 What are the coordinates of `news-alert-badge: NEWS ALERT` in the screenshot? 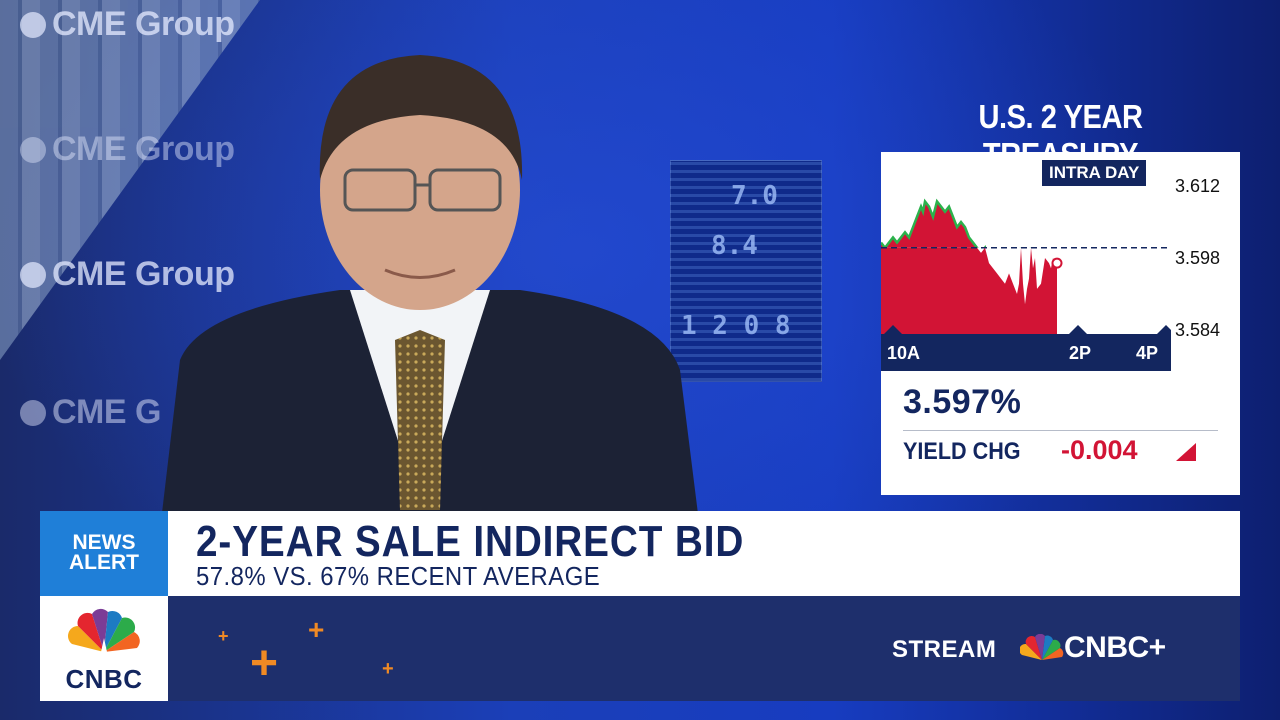 It's located at (104, 553).